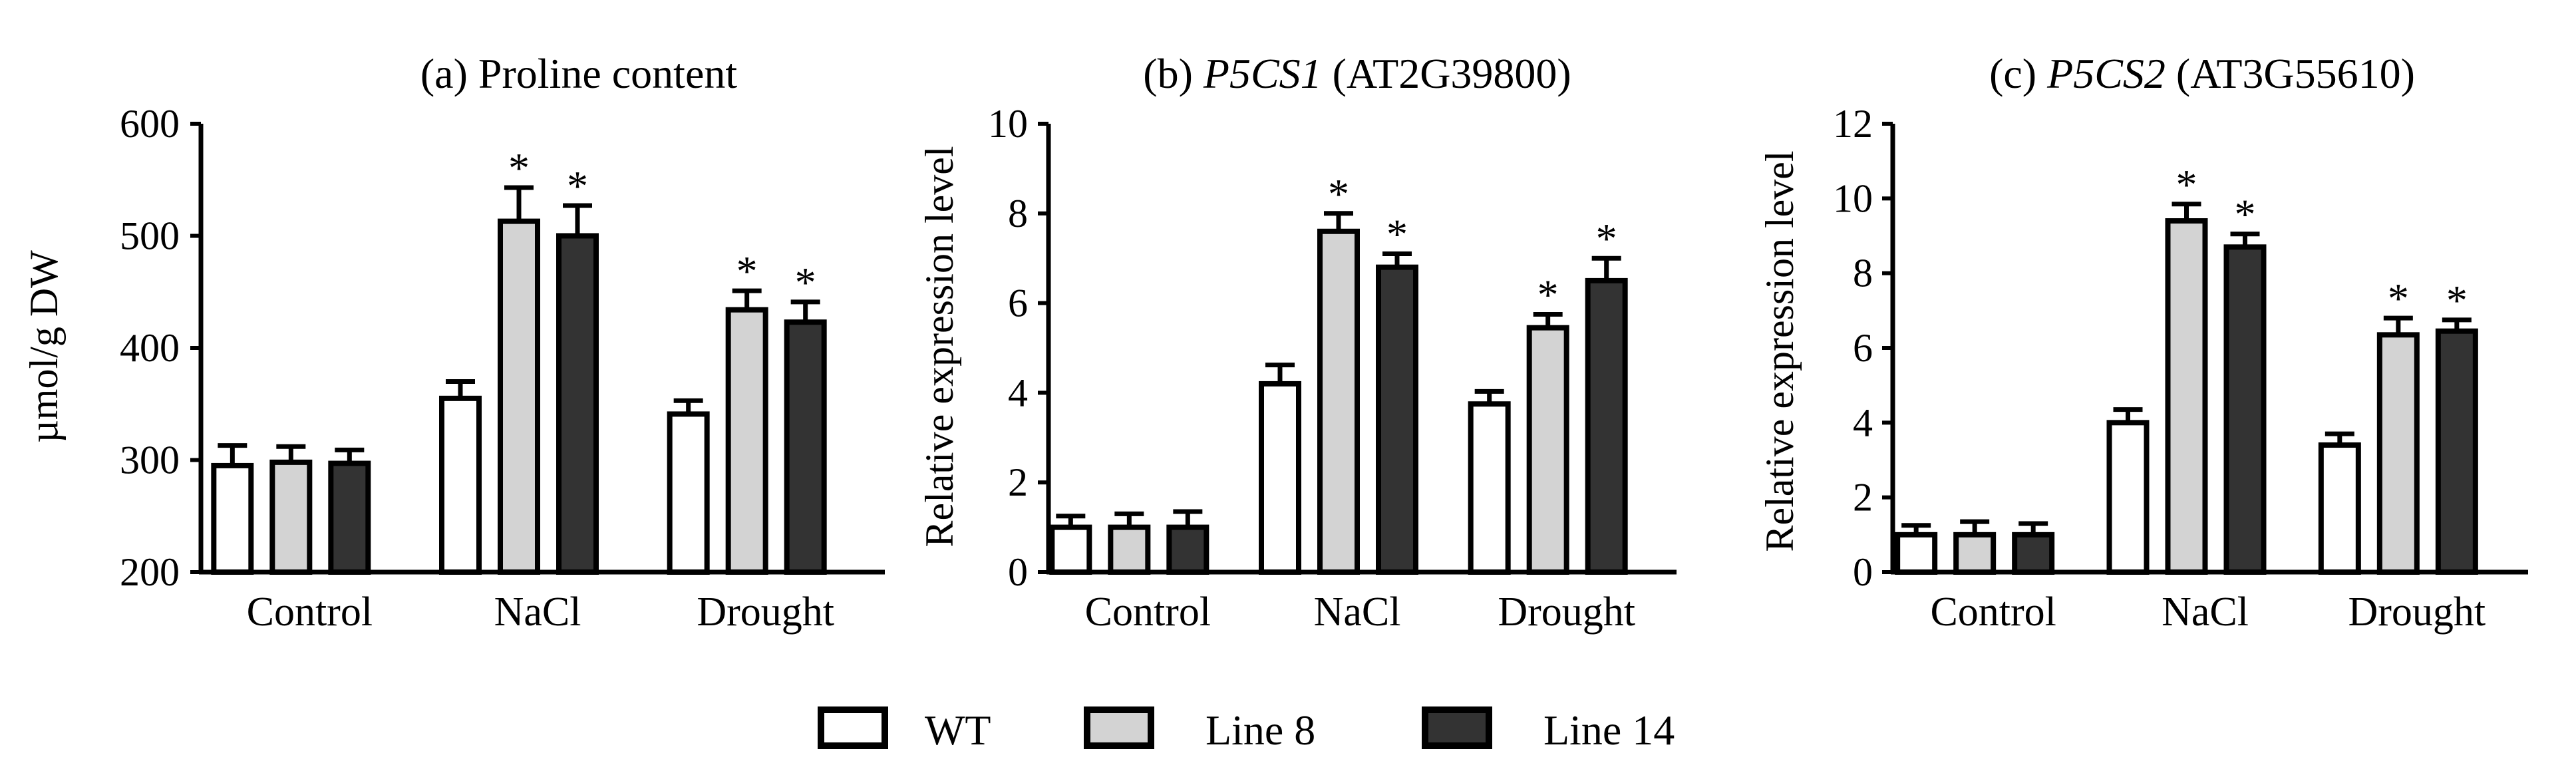 The width and height of the screenshot is (2576, 781). I want to click on legend-label-line8: Line 8, so click(1260, 730).